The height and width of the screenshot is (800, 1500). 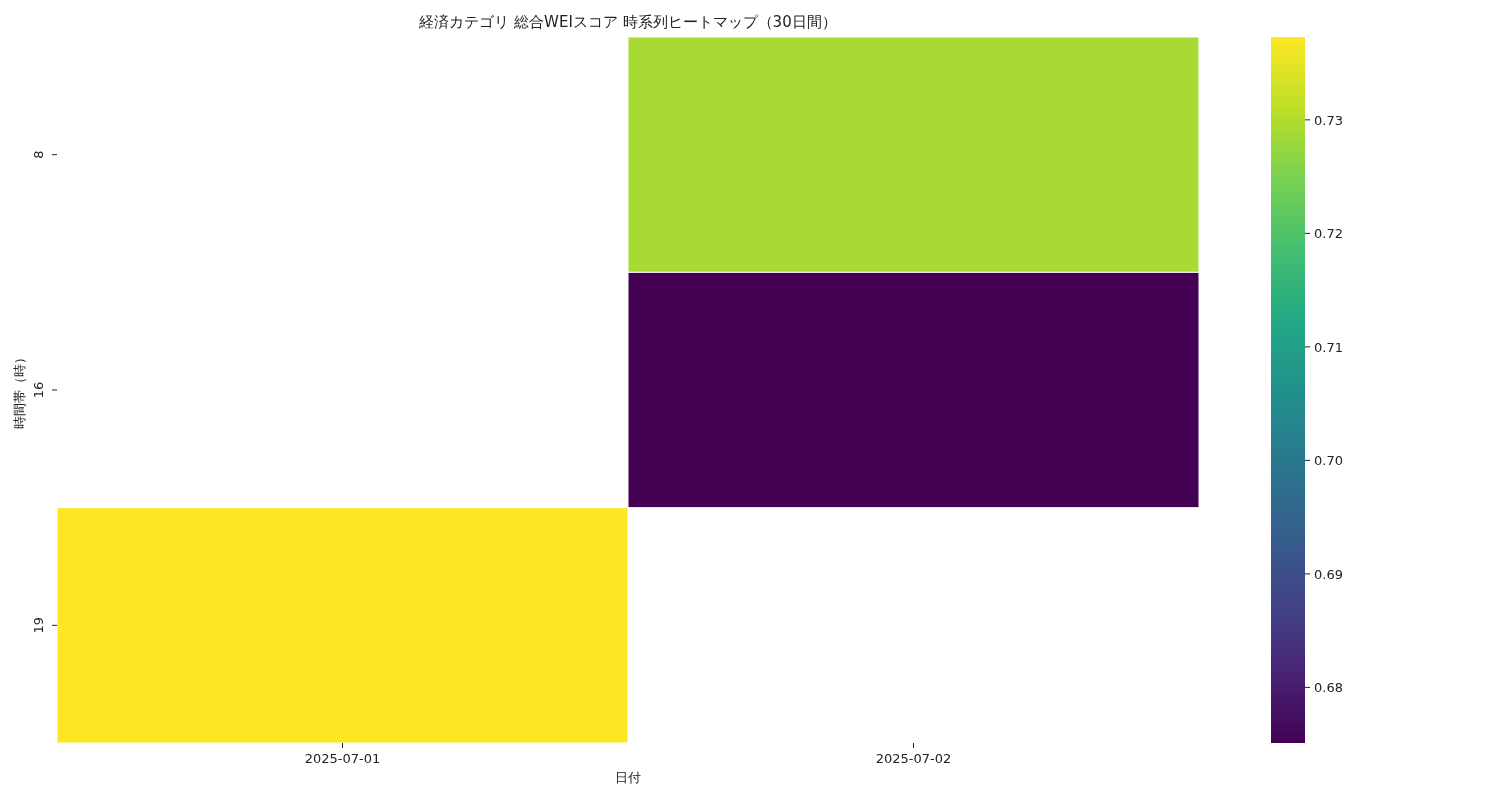 What do you see at coordinates (1328, 120) in the screenshot?
I see `color-bar-label: 0.73` at bounding box center [1328, 120].